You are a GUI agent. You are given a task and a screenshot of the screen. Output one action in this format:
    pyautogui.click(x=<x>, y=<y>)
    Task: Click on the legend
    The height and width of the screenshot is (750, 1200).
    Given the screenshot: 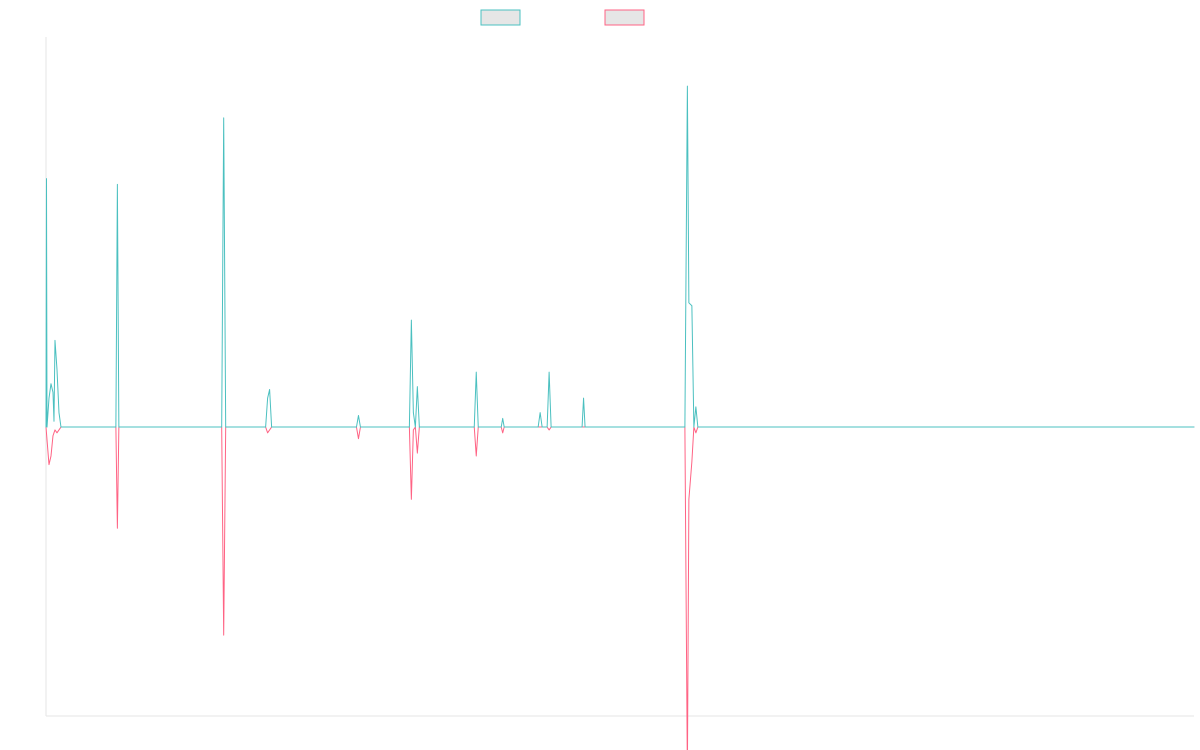 What is the action you would take?
    pyautogui.click(x=562, y=17)
    